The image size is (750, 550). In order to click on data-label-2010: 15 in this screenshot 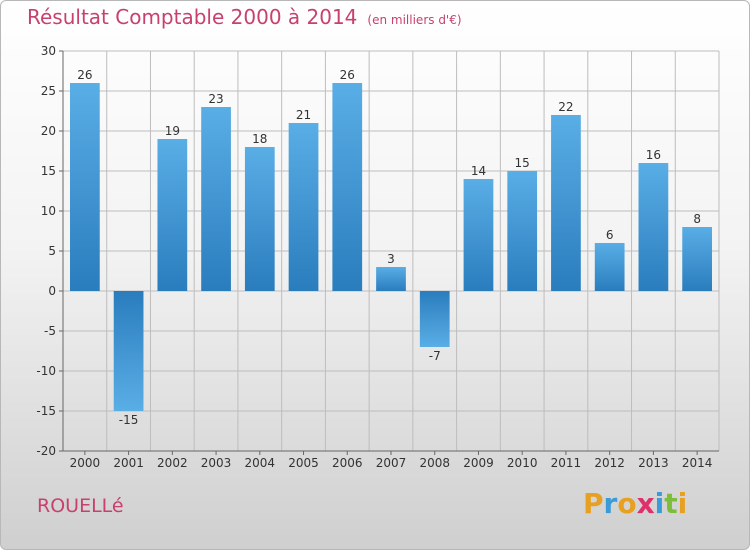, I will do `click(522, 163)`.